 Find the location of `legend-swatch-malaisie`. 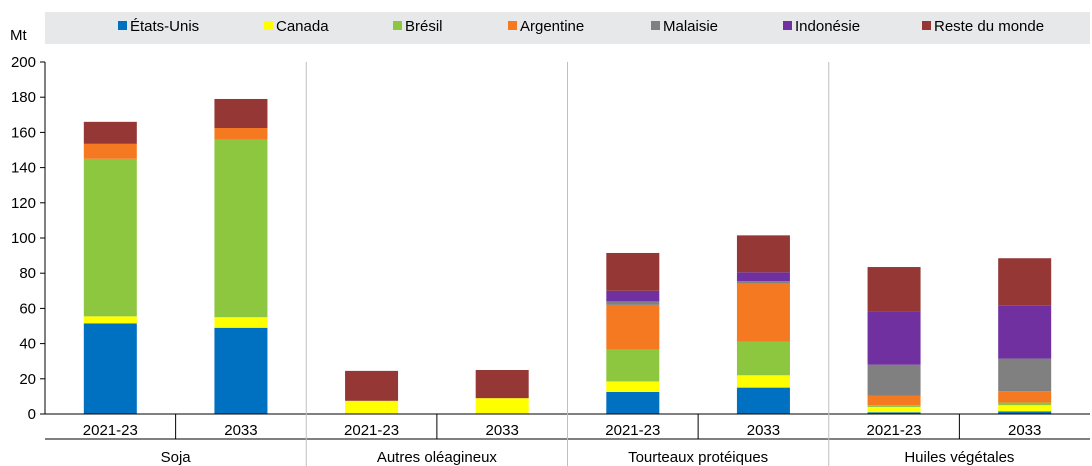

legend-swatch-malaisie is located at coordinates (655, 25).